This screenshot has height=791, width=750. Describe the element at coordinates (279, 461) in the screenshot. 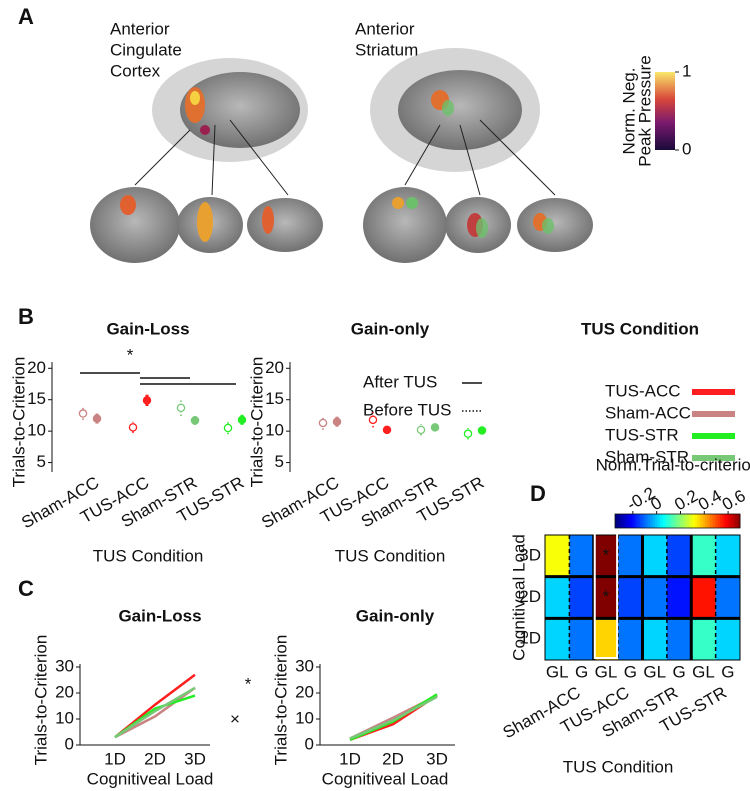

I see `y-tick-label: 5` at that location.